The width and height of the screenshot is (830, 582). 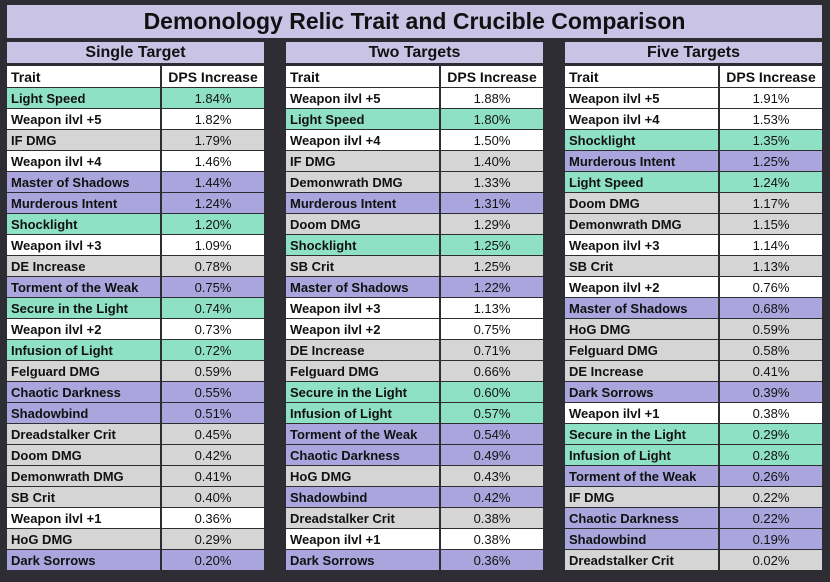 I want to click on table-row: DE Increase 0.78%, so click(x=135, y=265).